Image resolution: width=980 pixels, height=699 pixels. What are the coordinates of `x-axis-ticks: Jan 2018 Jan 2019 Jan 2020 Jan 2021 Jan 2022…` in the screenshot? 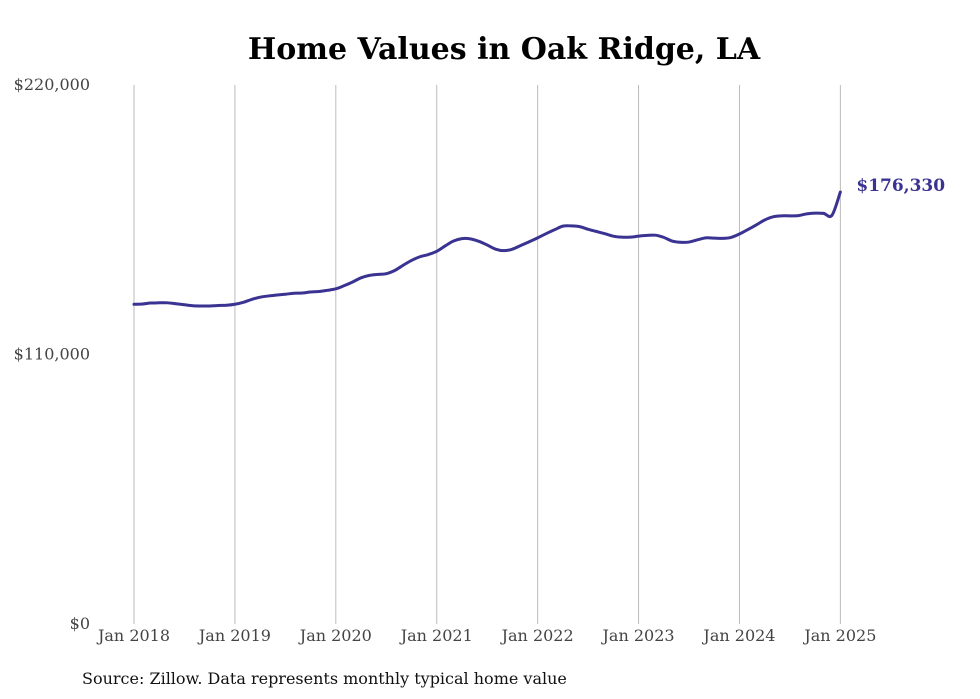 It's located at (486, 635).